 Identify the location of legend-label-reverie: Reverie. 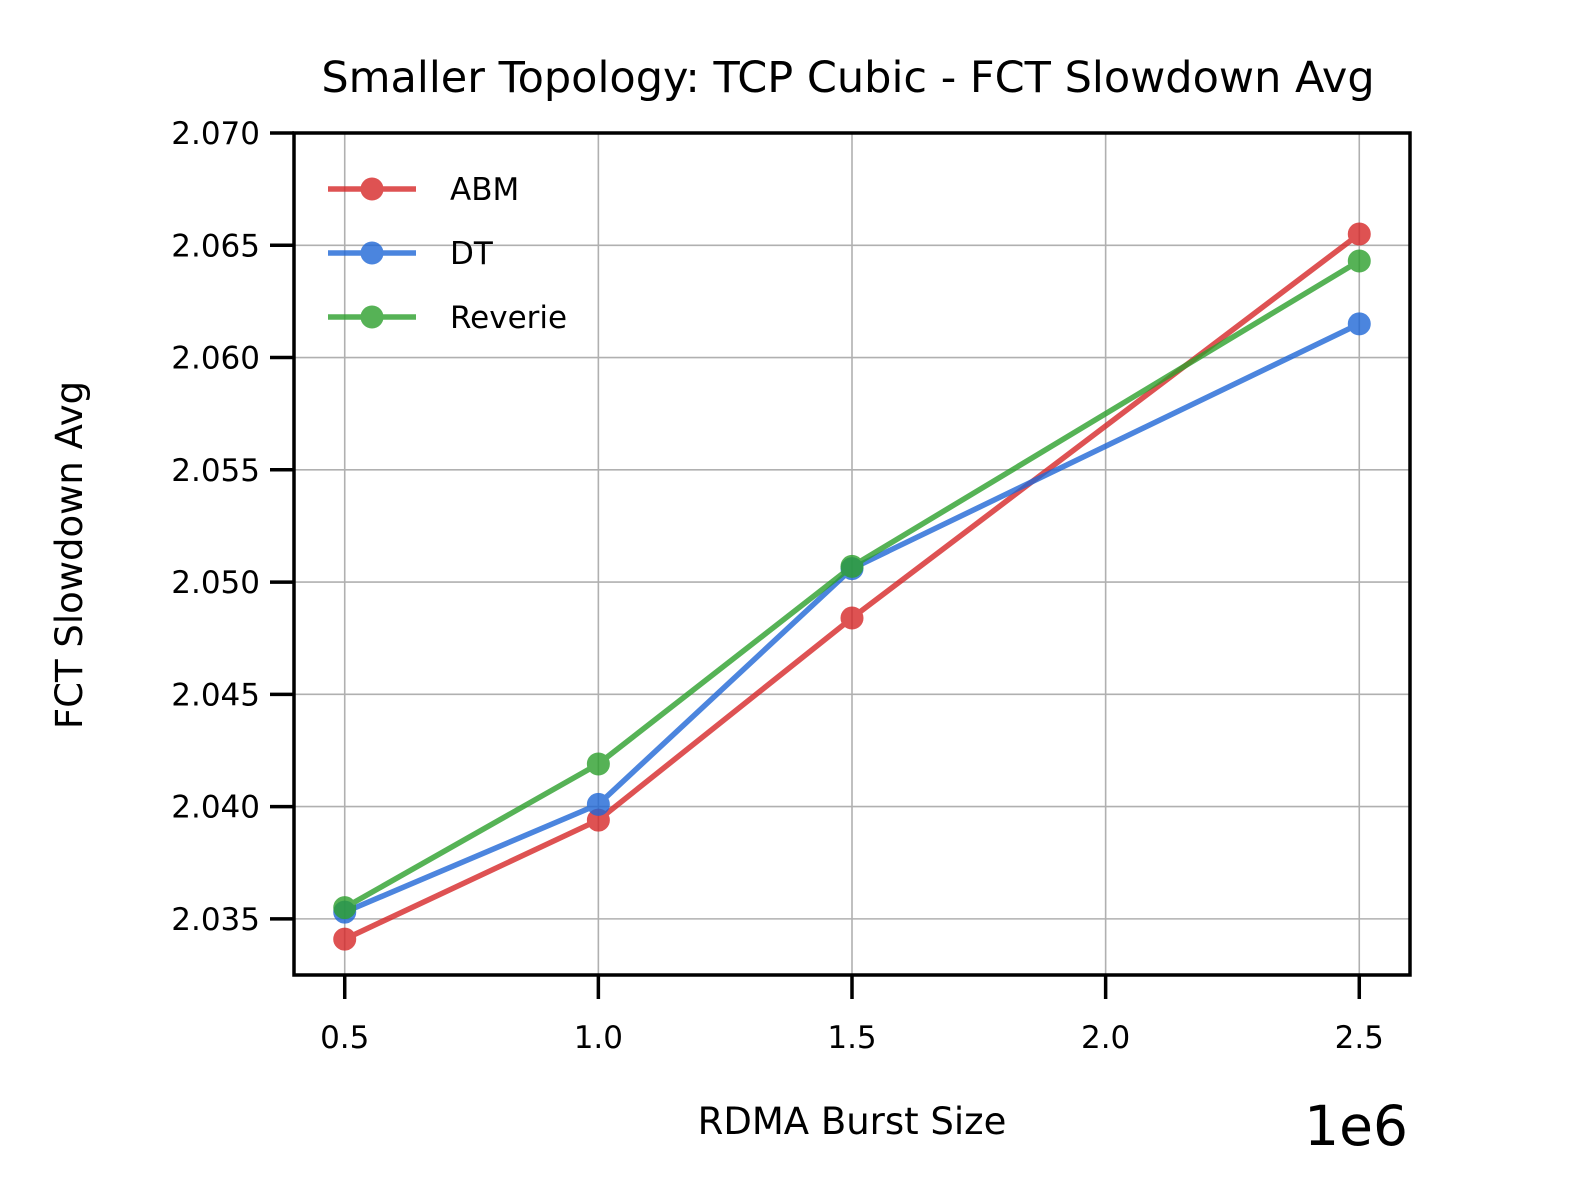
(508, 318).